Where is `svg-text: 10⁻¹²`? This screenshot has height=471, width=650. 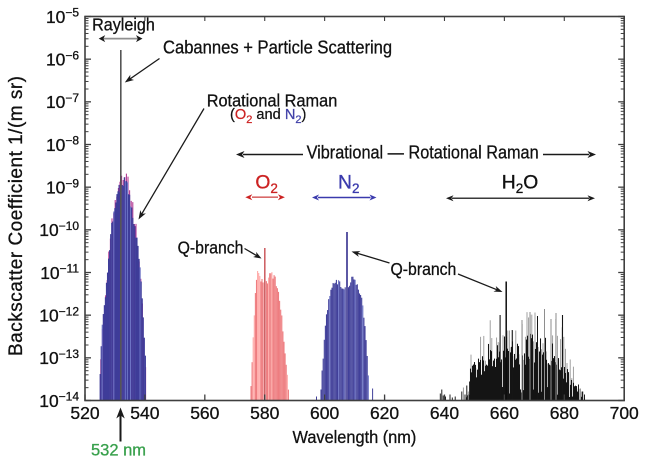 svg-text: 10⁻¹² is located at coordinates (59, 314).